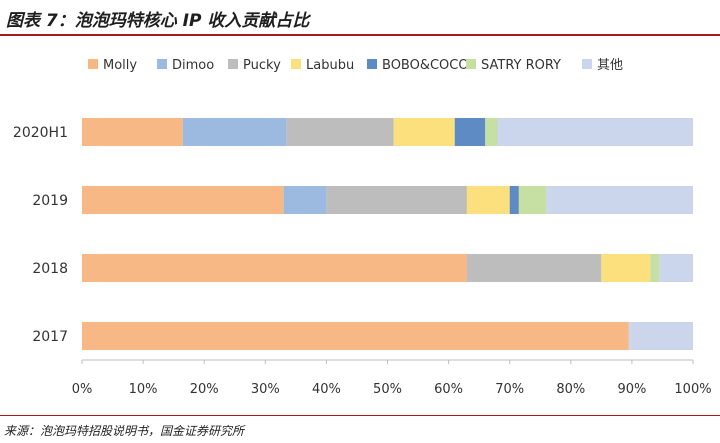 The image size is (720, 443). I want to click on legend-label: Dimoo, so click(193, 65).